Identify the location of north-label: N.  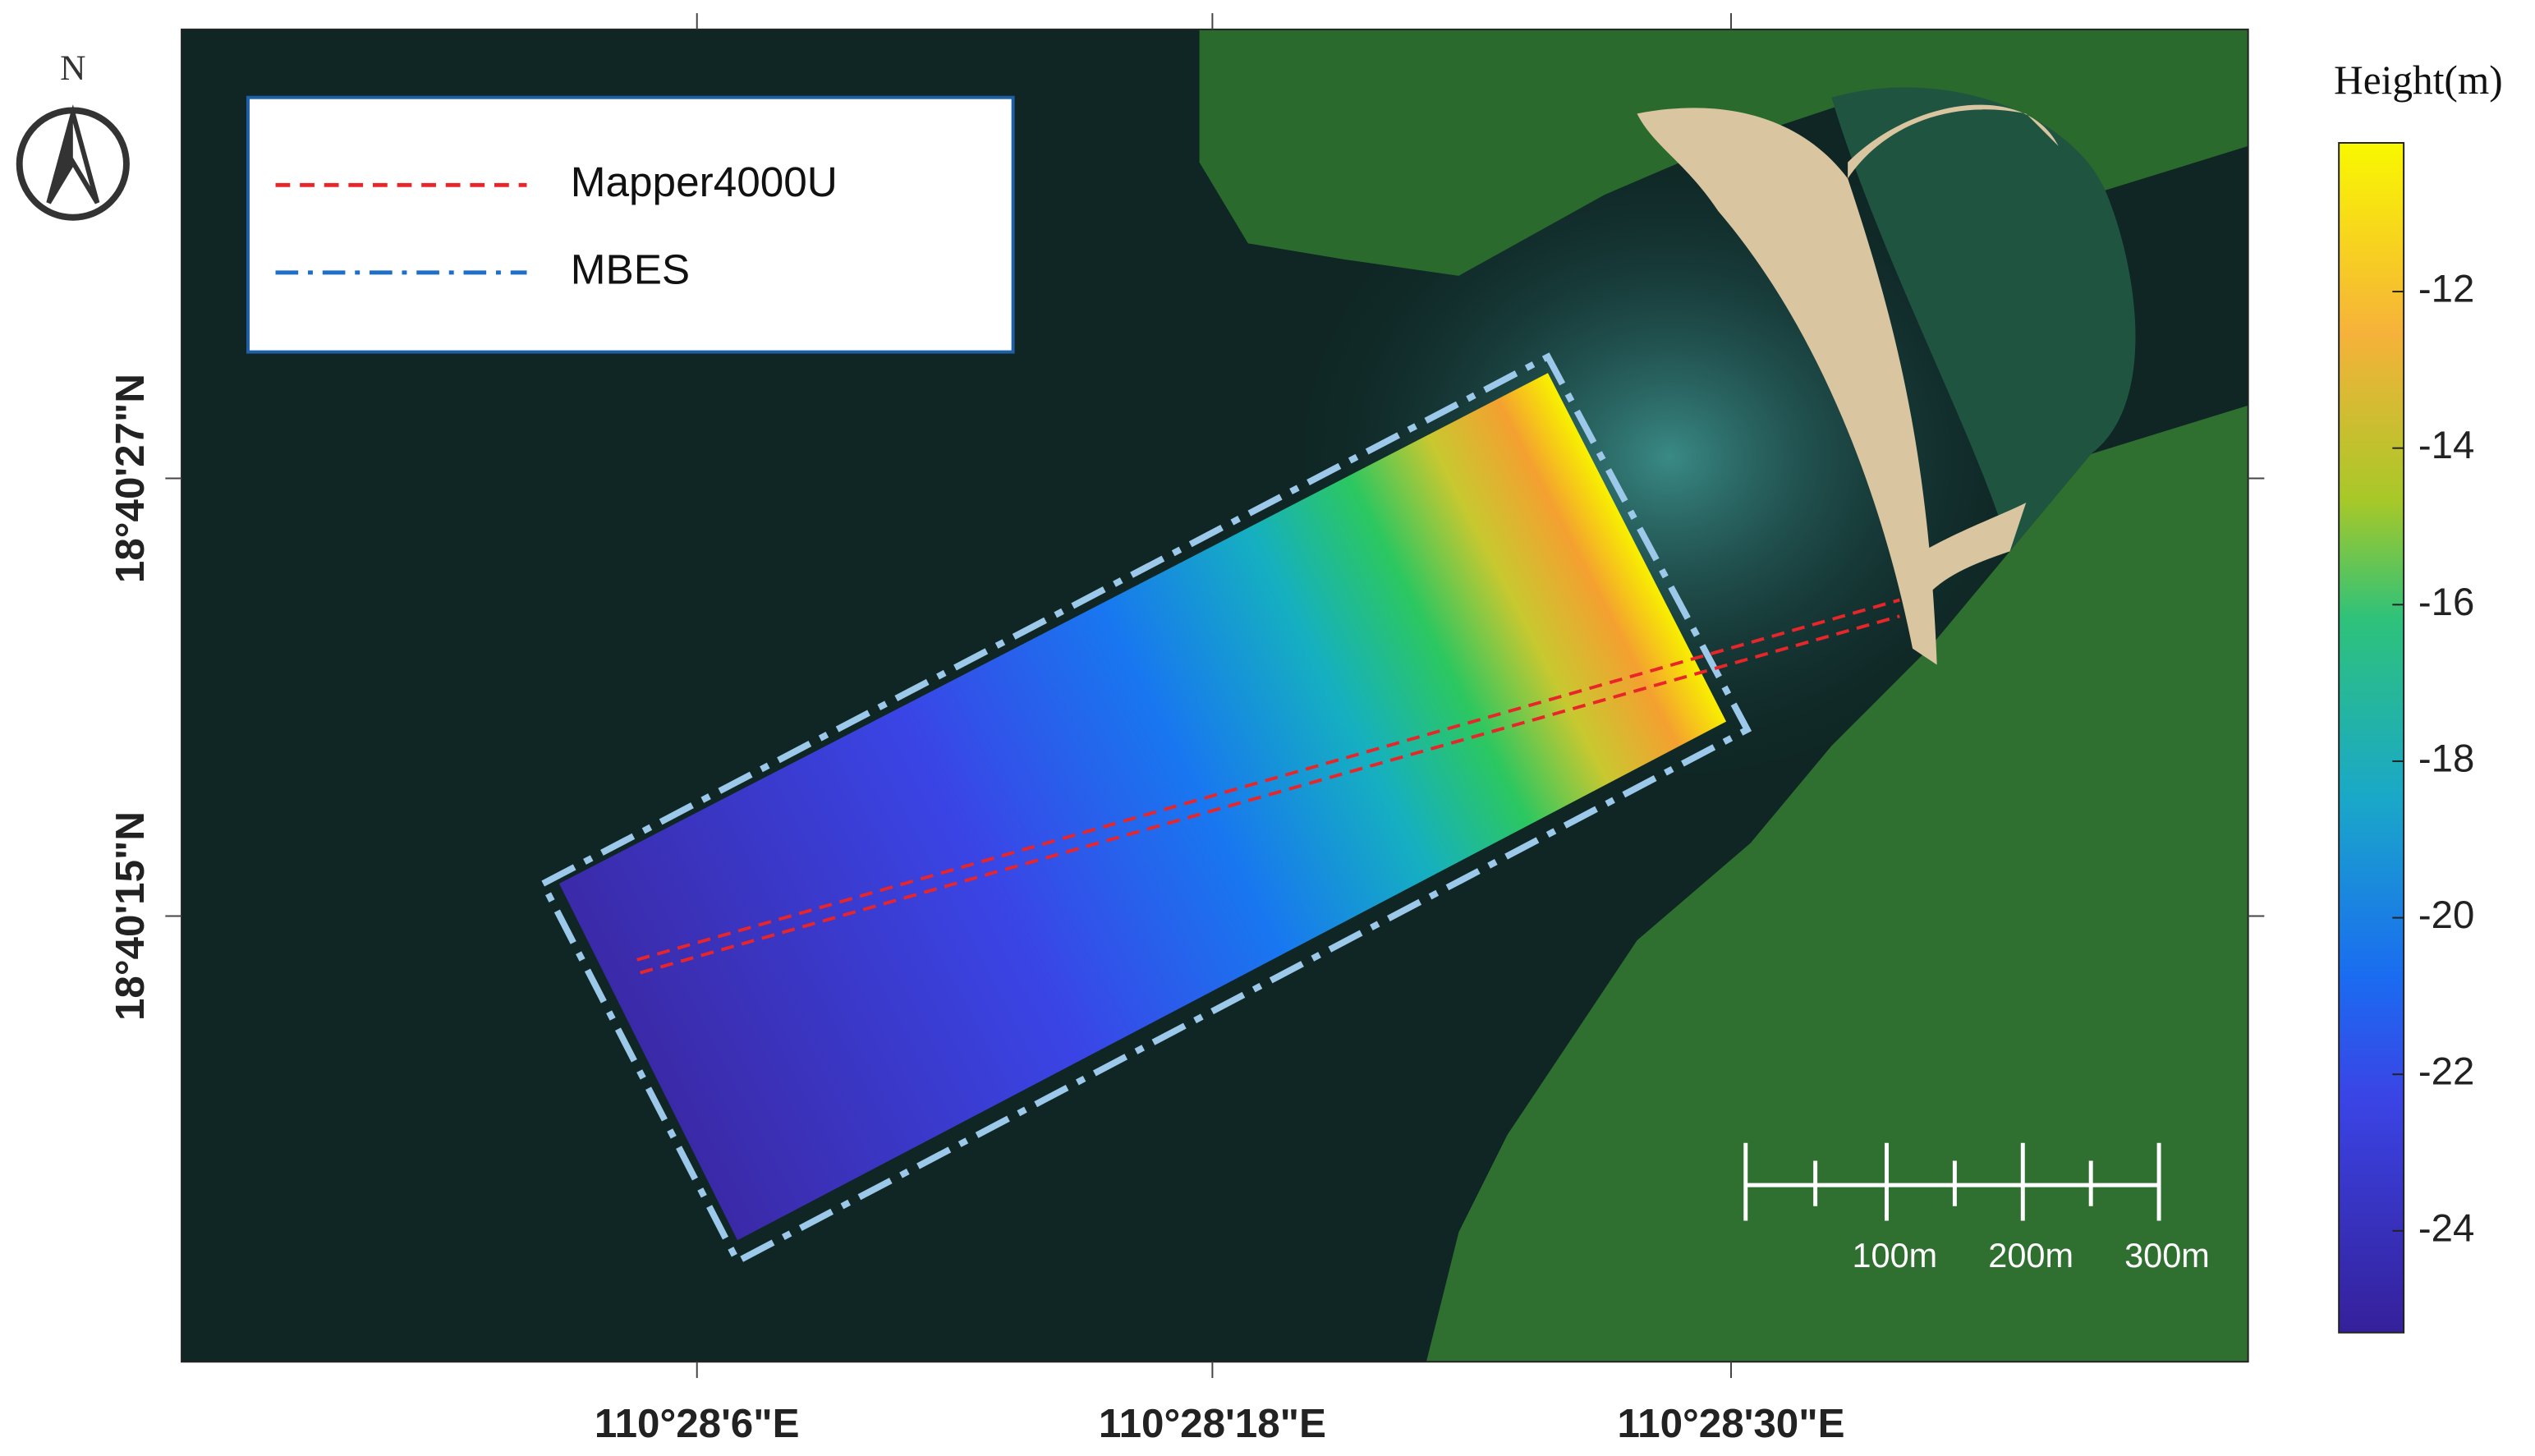
(72, 68).